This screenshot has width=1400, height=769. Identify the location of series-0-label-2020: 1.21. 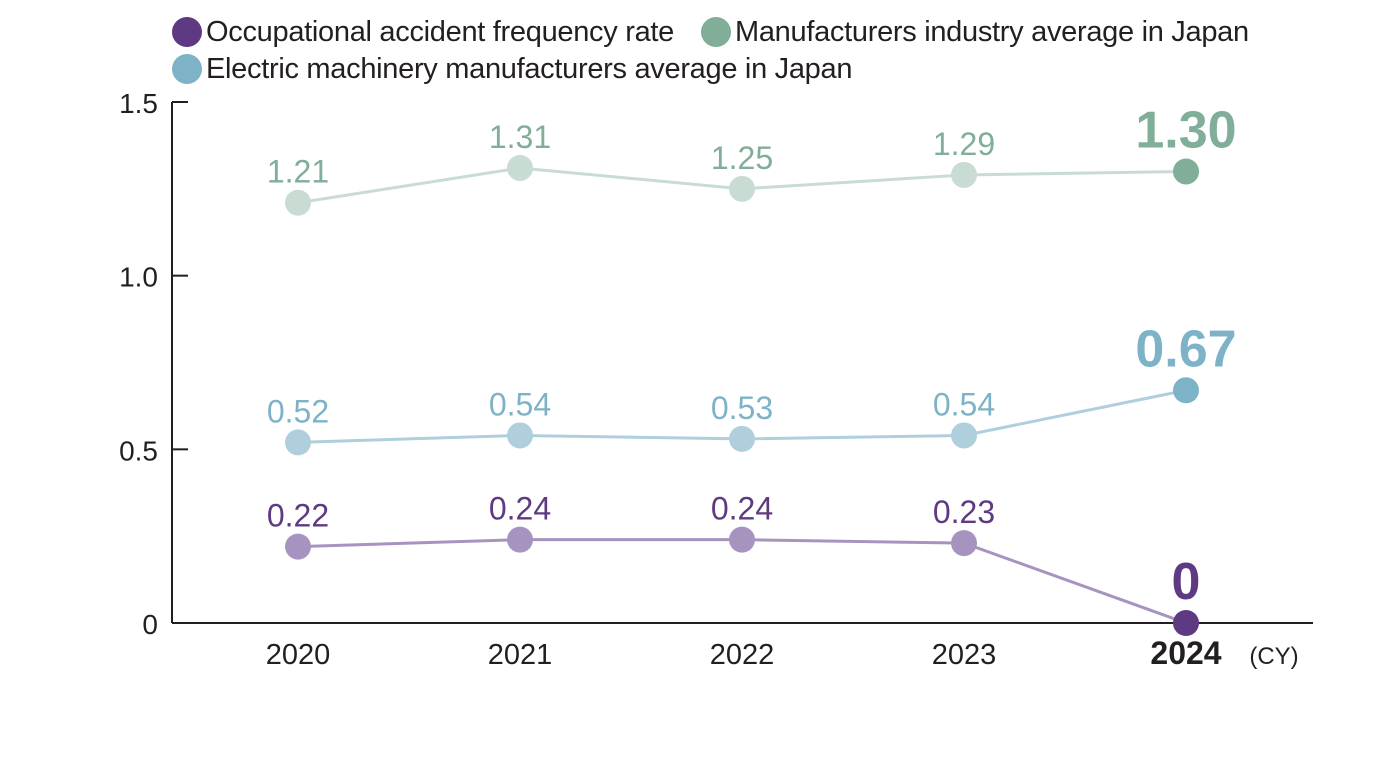
(298, 172).